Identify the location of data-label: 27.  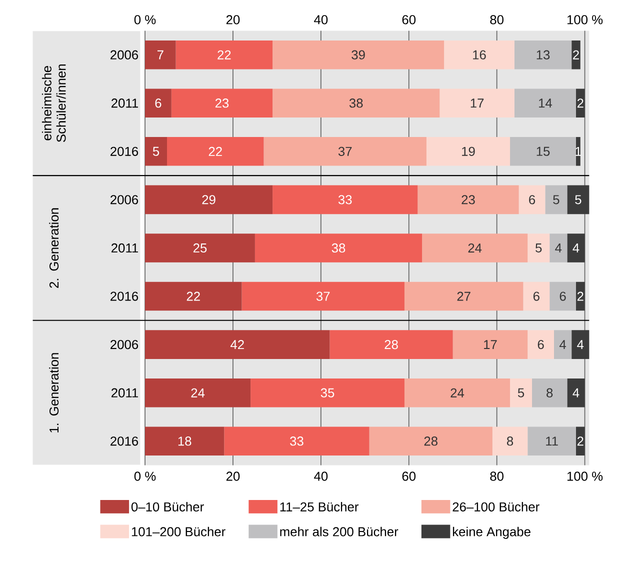
(463, 296).